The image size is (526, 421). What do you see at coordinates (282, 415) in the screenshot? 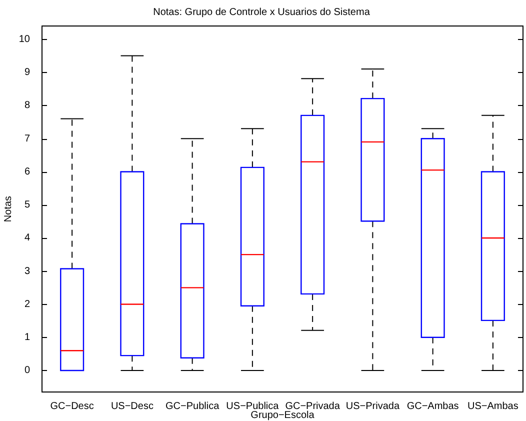
I see `x-axis-title: Grupo−Escola` at bounding box center [282, 415].